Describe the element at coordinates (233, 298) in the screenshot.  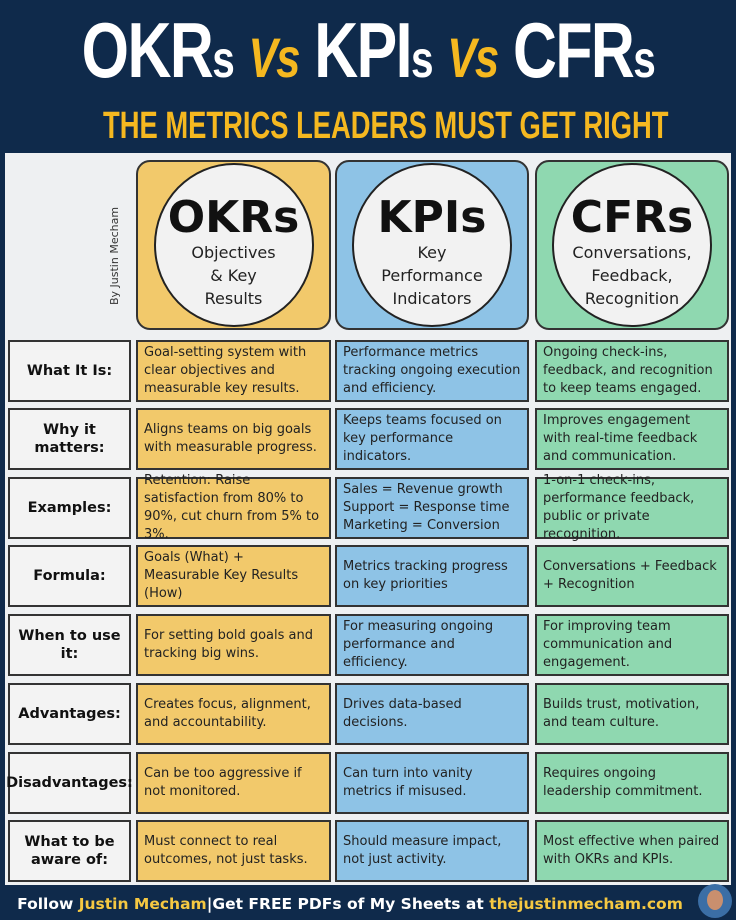
I see `column-full-name: Results` at that location.